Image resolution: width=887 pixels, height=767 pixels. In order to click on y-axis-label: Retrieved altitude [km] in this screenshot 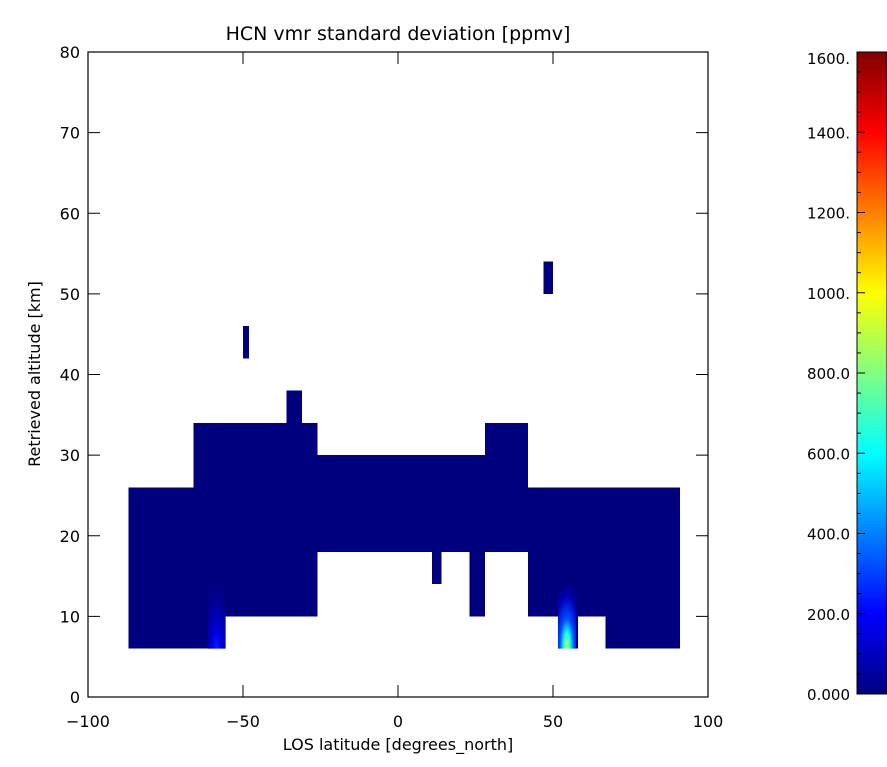, I will do `click(34, 374)`.